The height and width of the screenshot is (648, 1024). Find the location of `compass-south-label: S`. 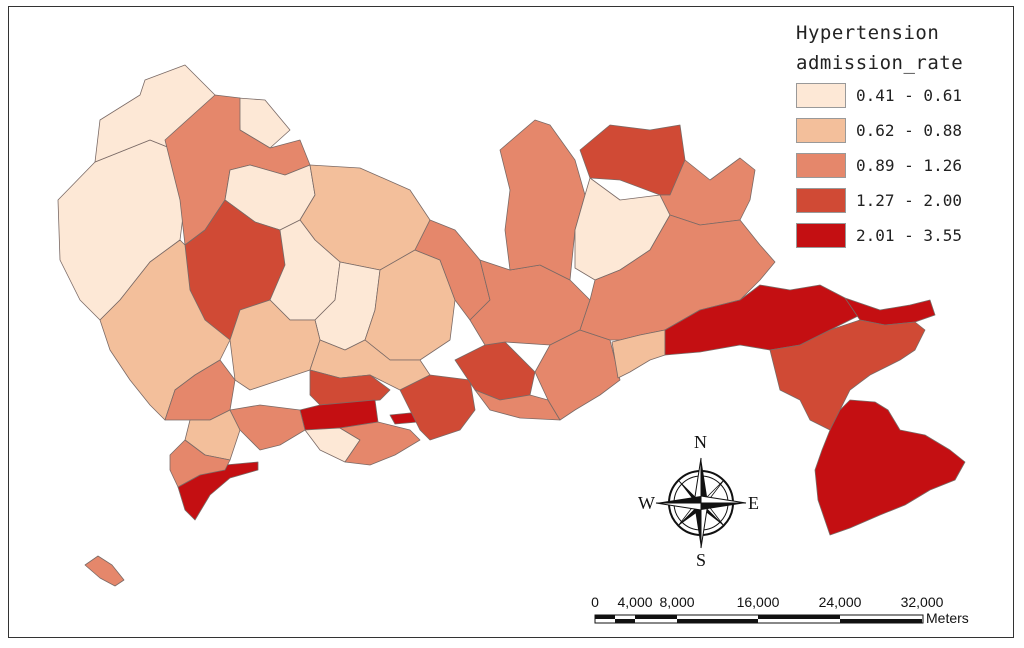

compass-south-label: S is located at coordinates (701, 560).